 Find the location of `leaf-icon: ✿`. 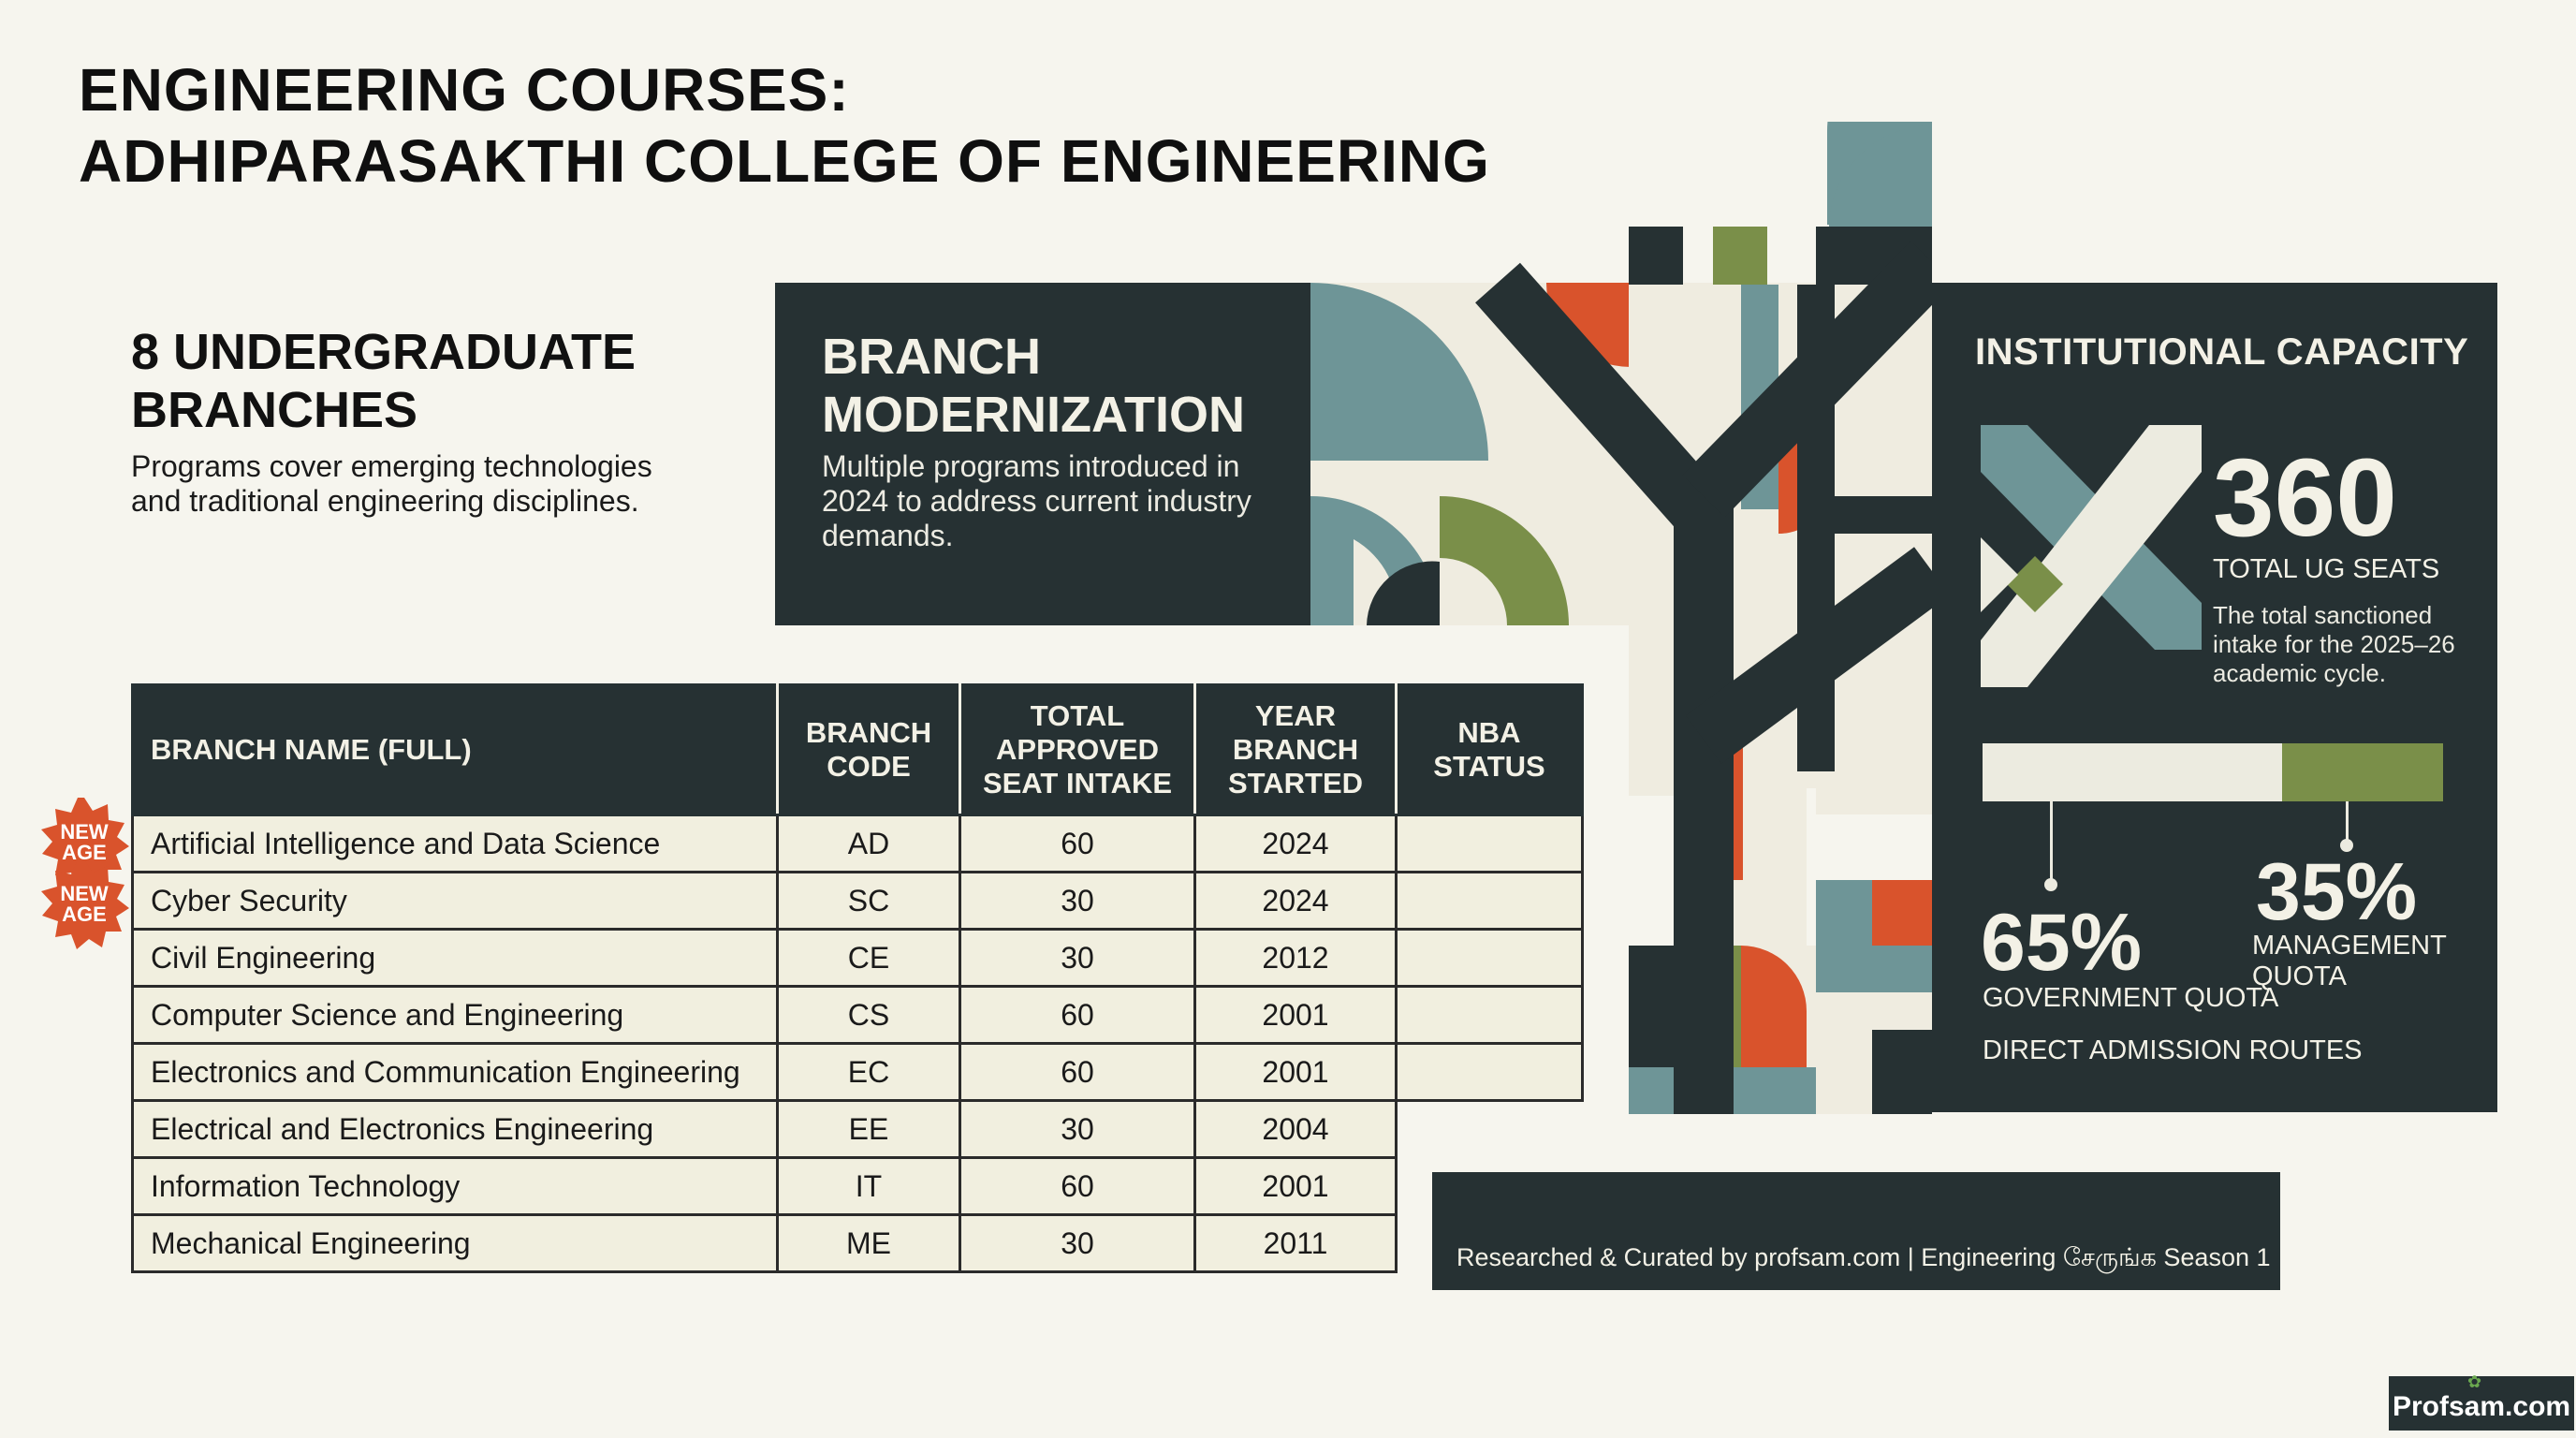

leaf-icon: ✿ is located at coordinates (2474, 1381).